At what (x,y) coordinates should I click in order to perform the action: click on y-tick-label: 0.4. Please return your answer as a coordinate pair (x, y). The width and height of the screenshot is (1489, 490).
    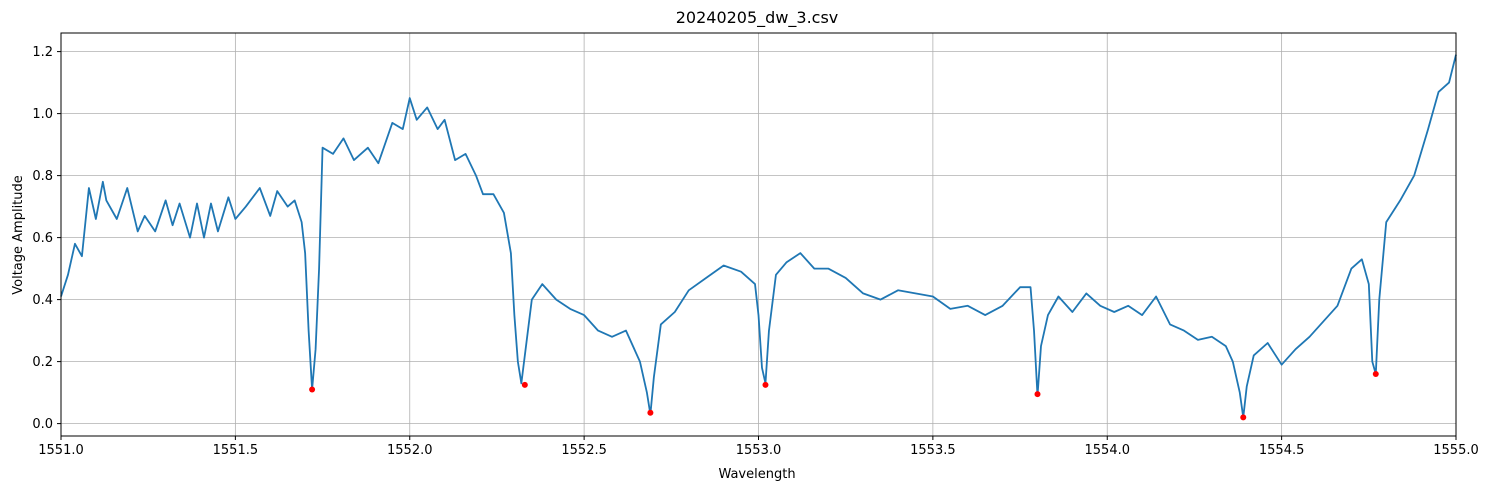
    Looking at the image, I should click on (42, 300).